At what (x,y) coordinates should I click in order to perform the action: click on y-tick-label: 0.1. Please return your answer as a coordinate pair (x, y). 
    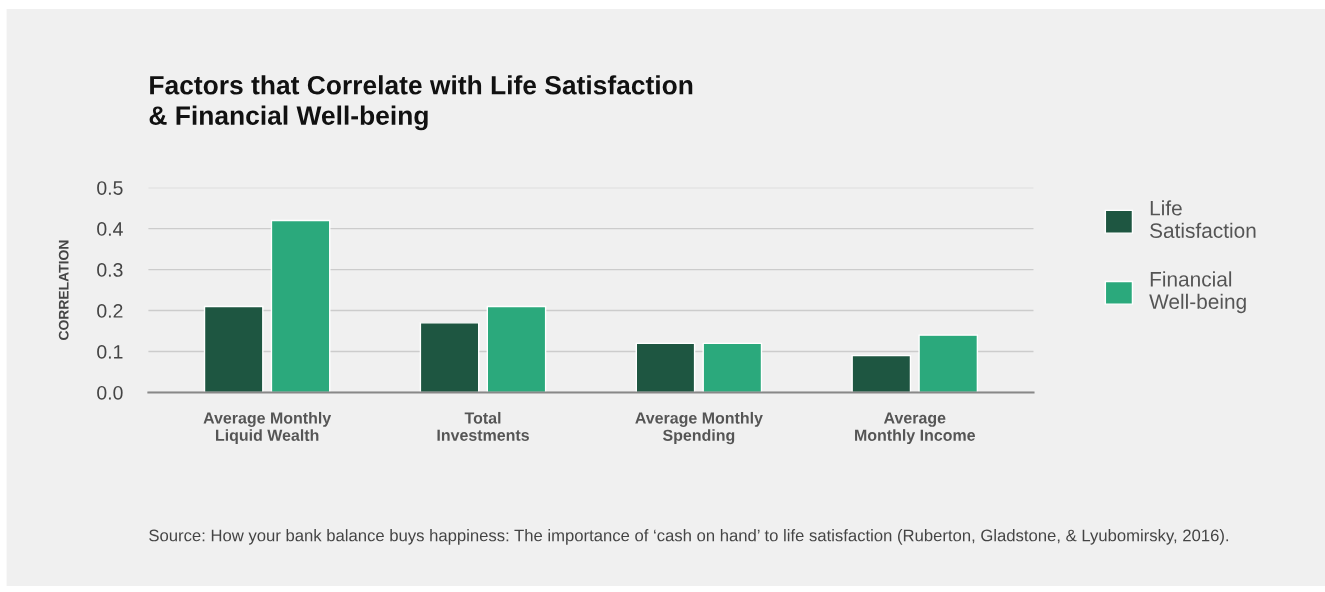
    Looking at the image, I should click on (110, 352).